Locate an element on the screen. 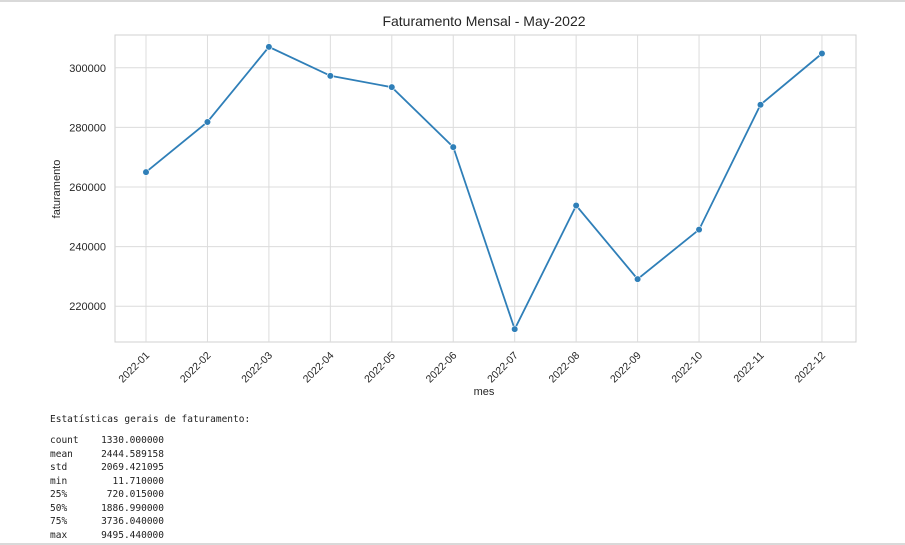 The height and width of the screenshot is (545, 905). stat-value: 2069.421095 is located at coordinates (132, 467).